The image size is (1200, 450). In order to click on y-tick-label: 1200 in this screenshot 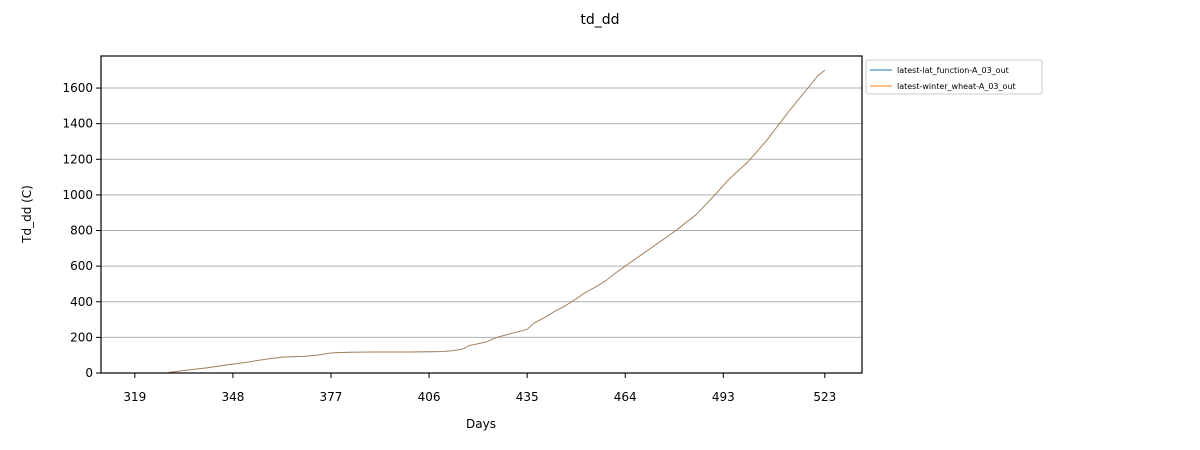, I will do `click(77, 159)`.